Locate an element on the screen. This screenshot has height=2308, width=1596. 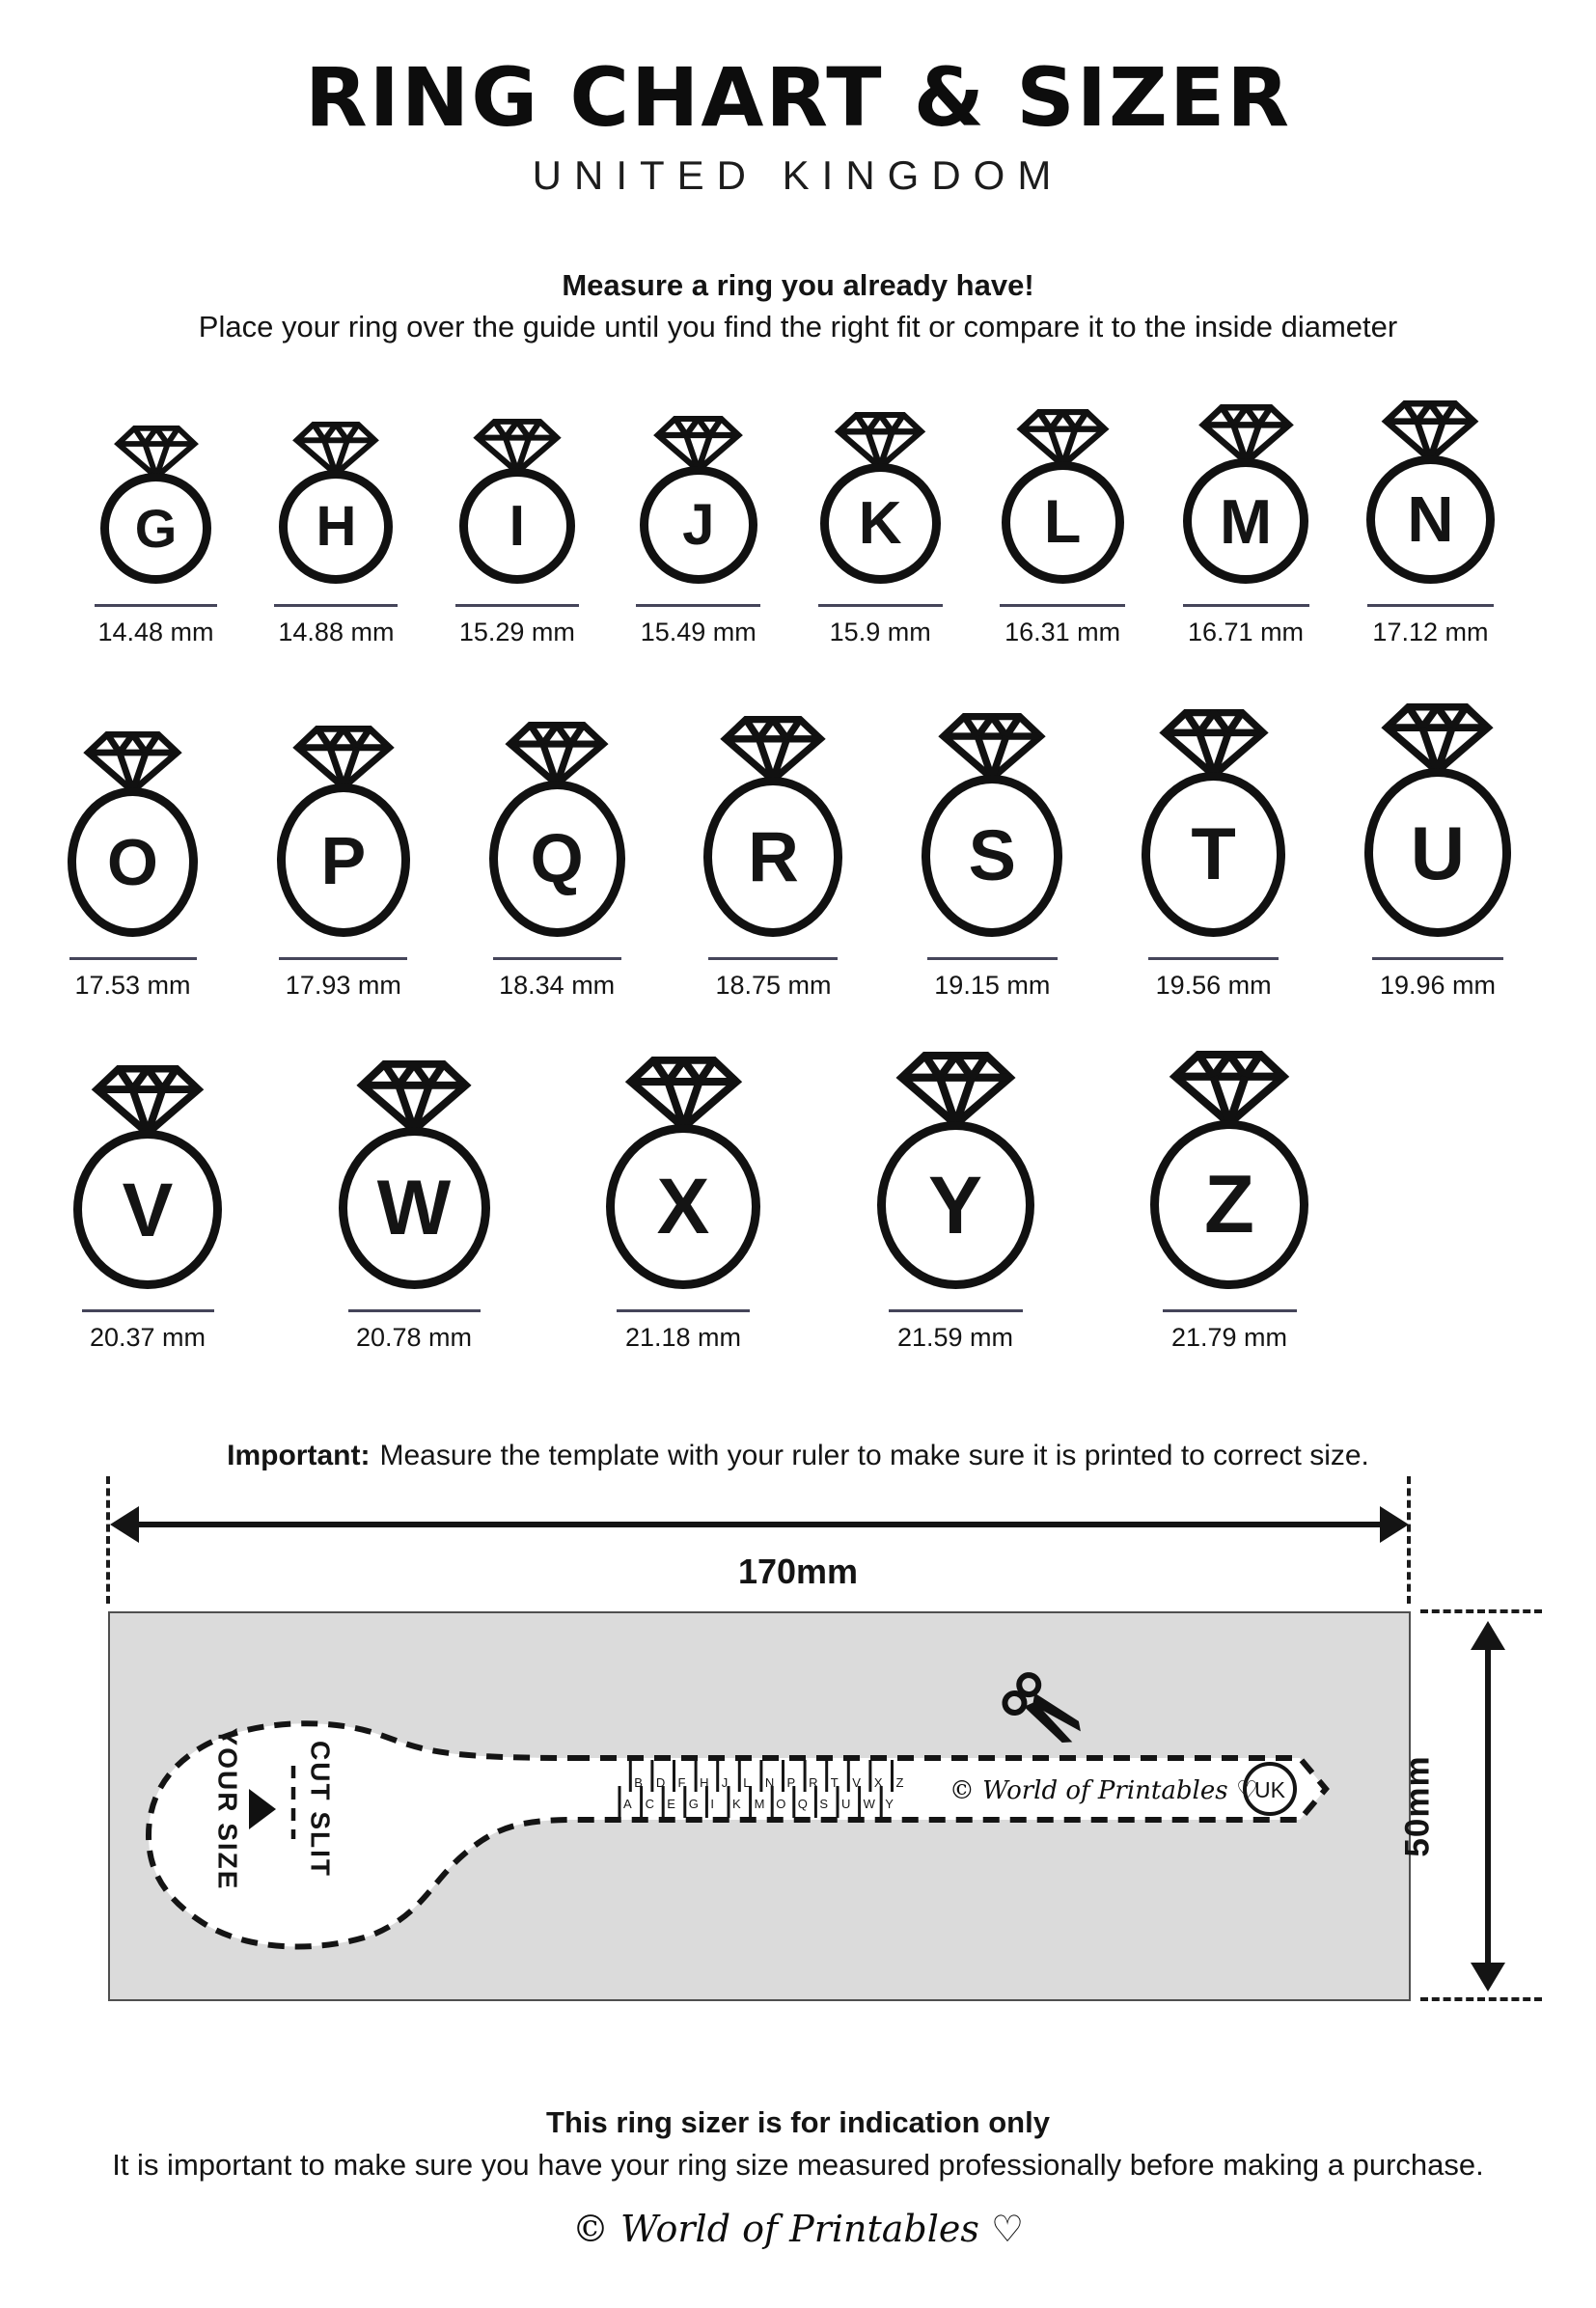
strip-brand-text: © World of Printables ♡ is located at coordinates (1104, 1790).